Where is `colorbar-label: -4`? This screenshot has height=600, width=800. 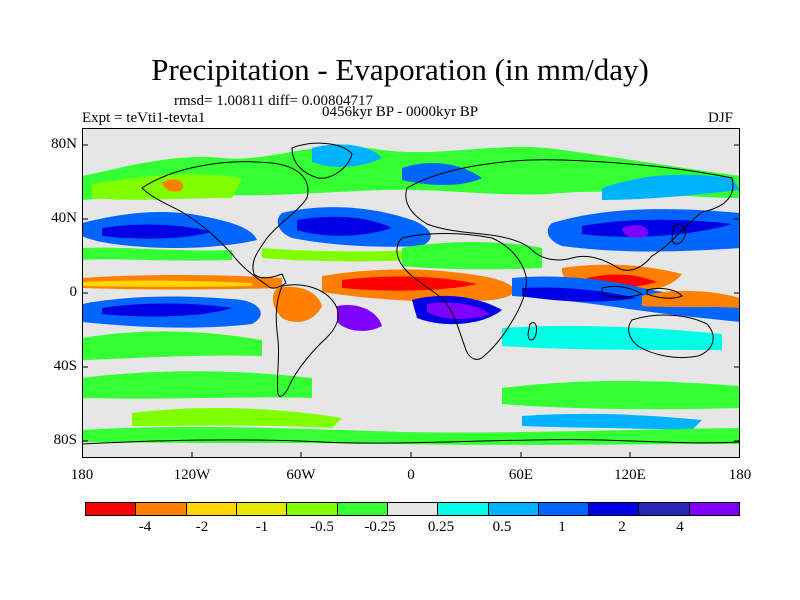 colorbar-label: -4 is located at coordinates (145, 527).